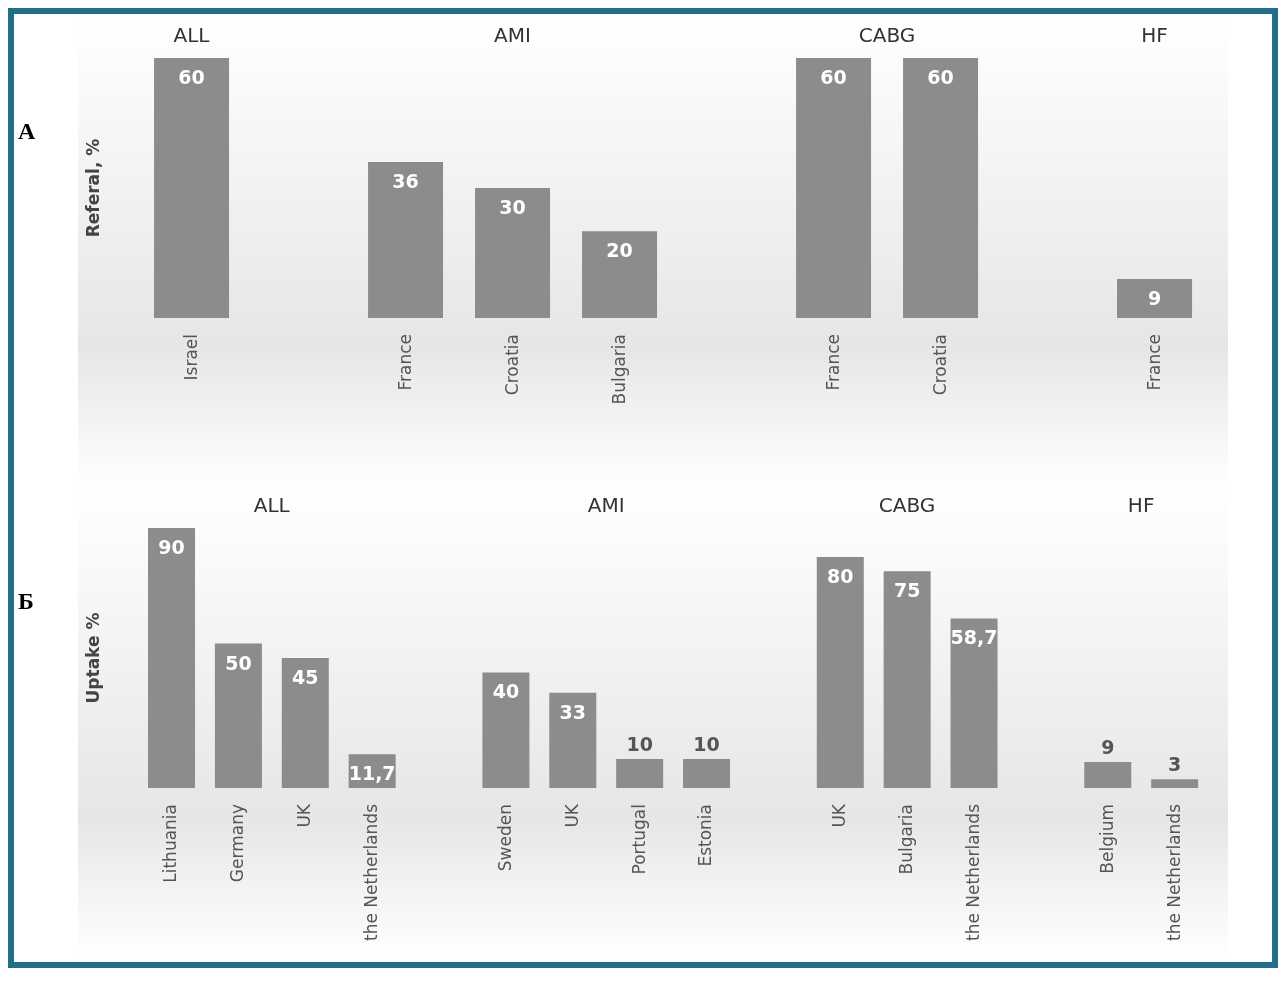  What do you see at coordinates (171, 547) in the screenshot?
I see `data-label: 90` at bounding box center [171, 547].